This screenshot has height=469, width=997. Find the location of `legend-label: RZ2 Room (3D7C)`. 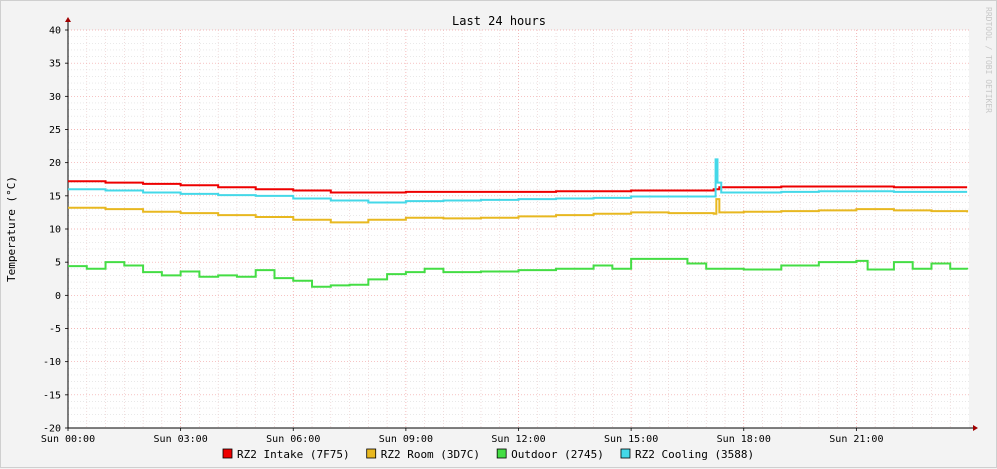

legend-label: RZ2 Room (3D7C) is located at coordinates (430, 454).